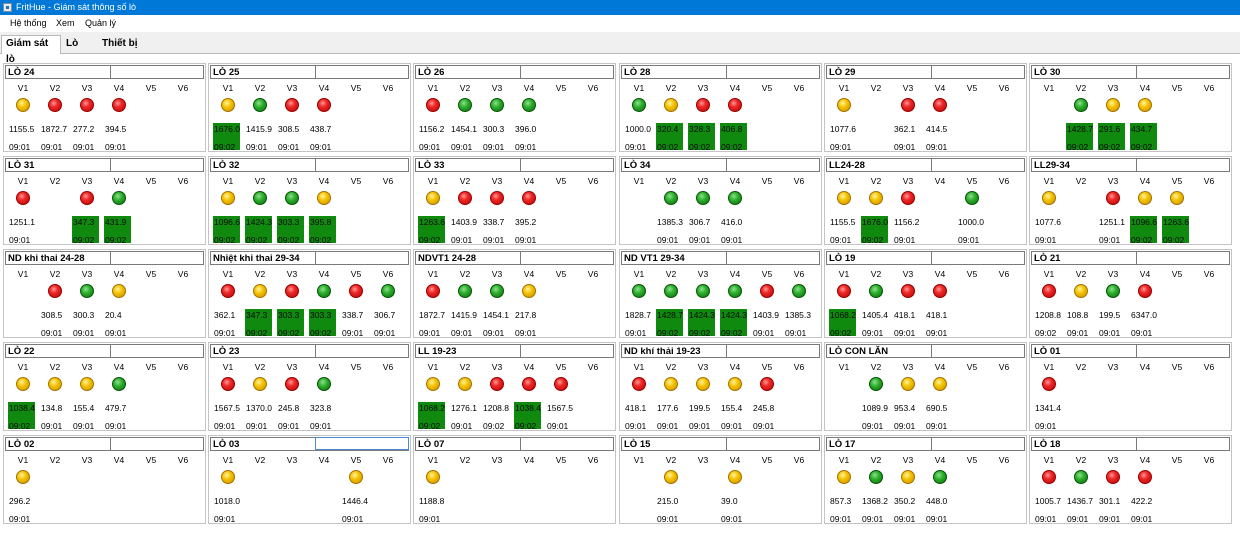 The height and width of the screenshot is (536, 1240). What do you see at coordinates (28, 23) in the screenshot?
I see `menu-he-thong: Hệ thống` at bounding box center [28, 23].